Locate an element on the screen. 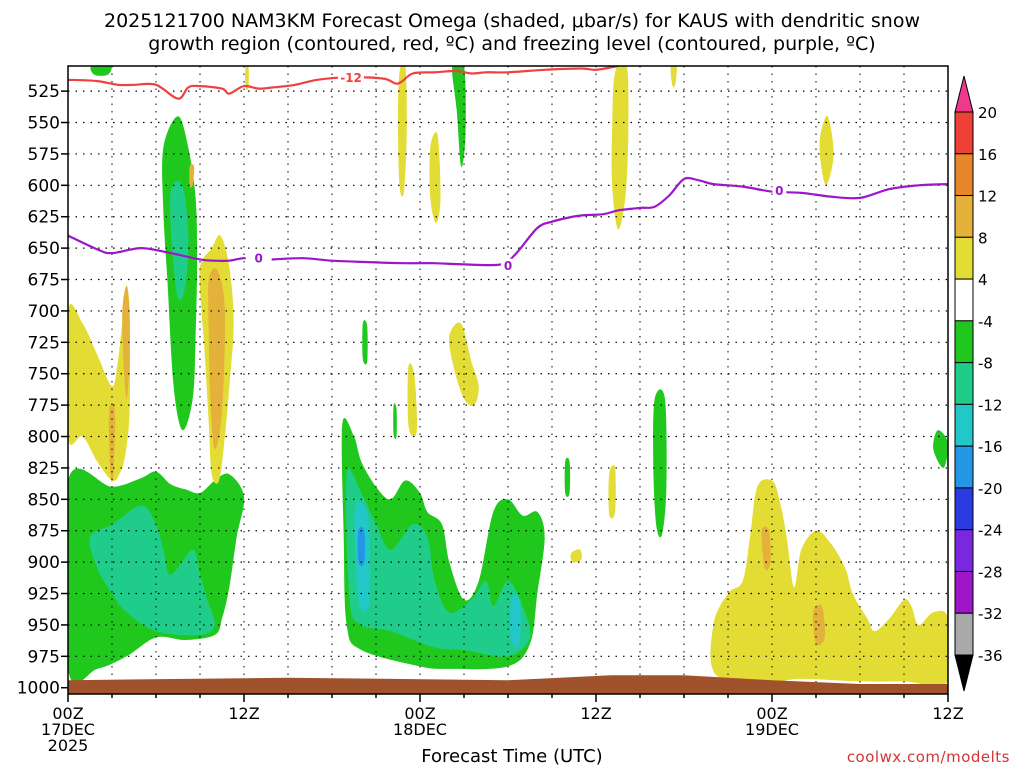  terrain-fill is located at coordinates (508, 684).